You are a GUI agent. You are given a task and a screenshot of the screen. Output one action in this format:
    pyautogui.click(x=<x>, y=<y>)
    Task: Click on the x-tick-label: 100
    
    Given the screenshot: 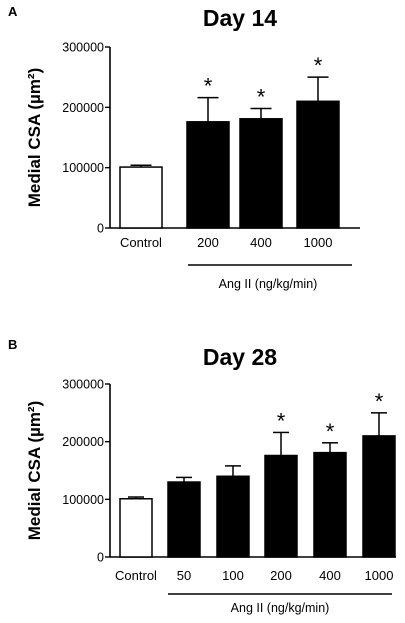 What is the action you would take?
    pyautogui.click(x=233, y=575)
    